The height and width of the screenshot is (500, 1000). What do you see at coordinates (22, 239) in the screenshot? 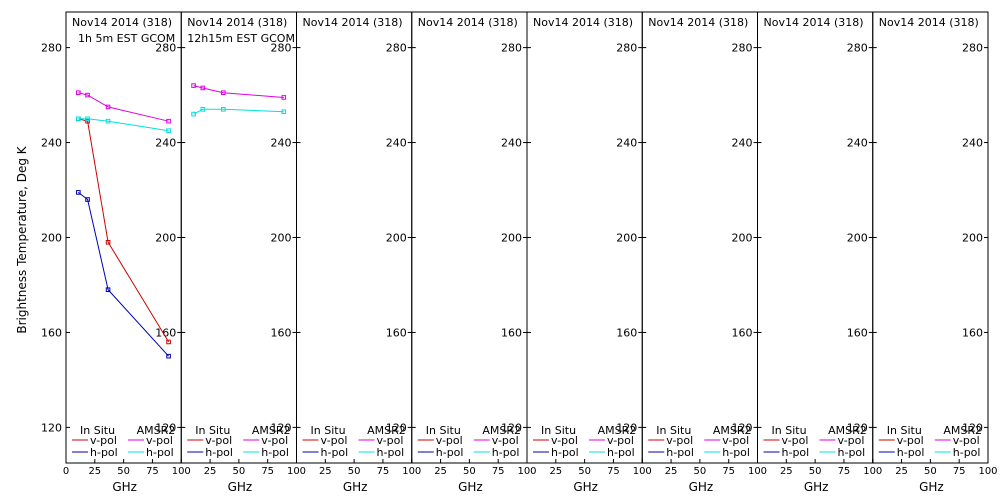
I see `y-axis-label: Brightness Temperature, Deg K` at bounding box center [22, 239].